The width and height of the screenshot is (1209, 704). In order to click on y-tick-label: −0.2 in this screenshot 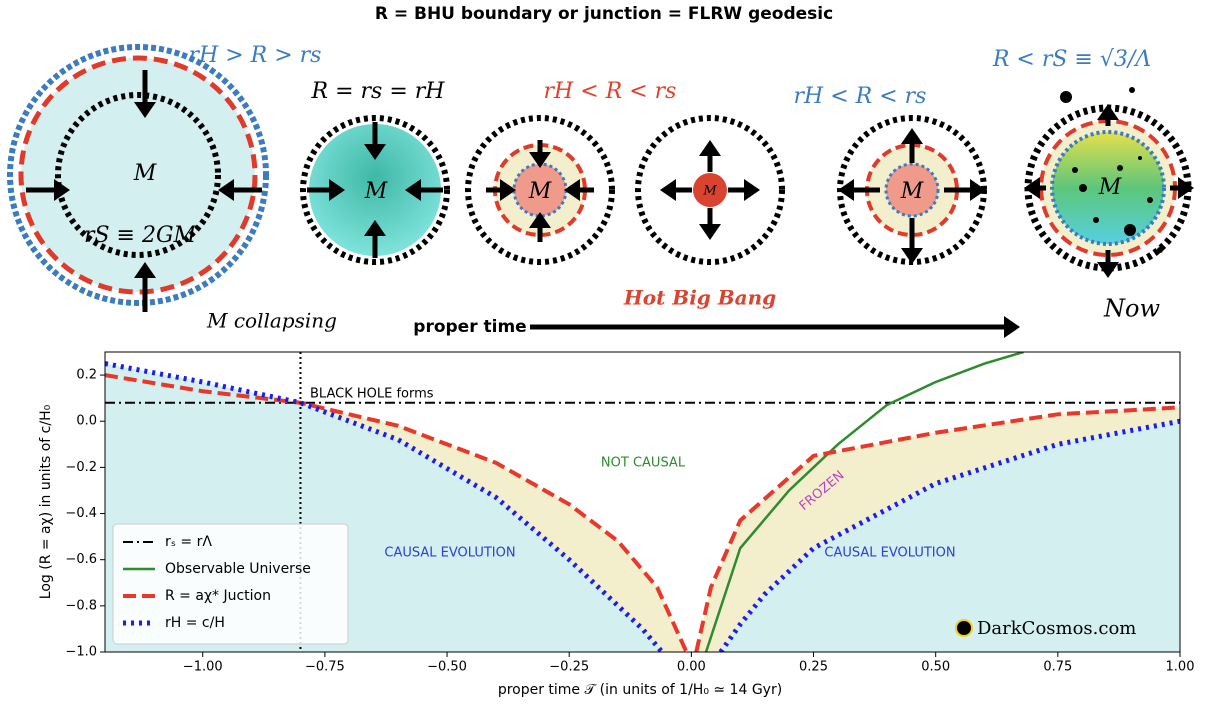, I will do `click(81, 467)`.